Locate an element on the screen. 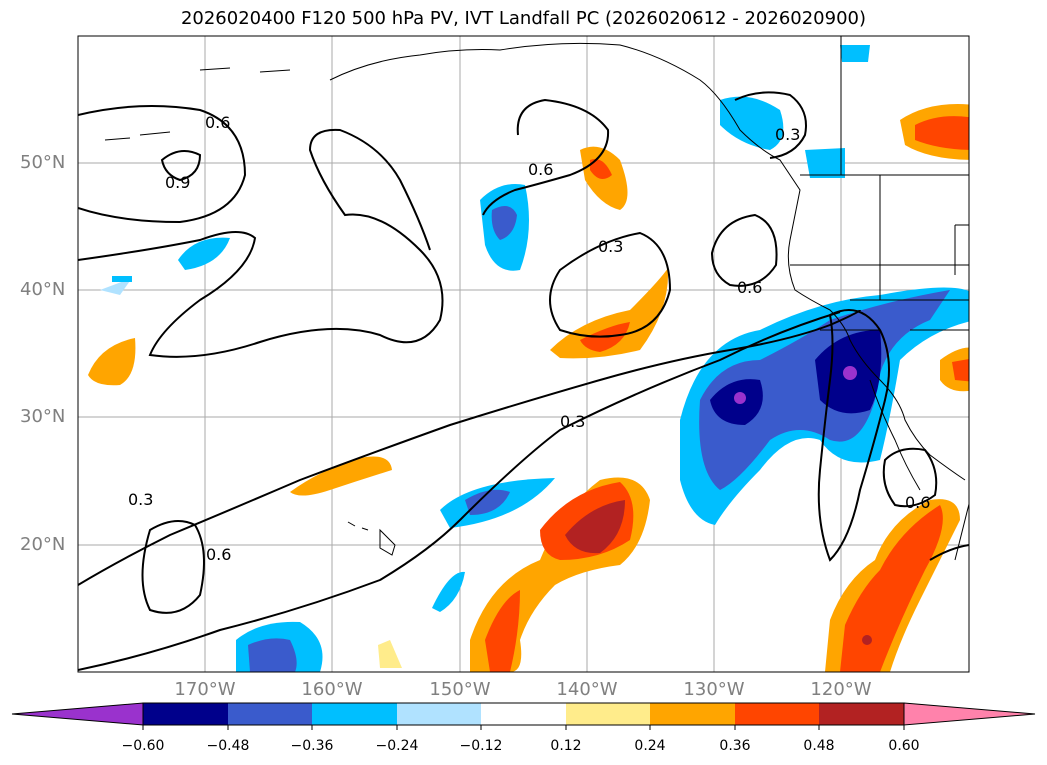 This screenshot has height=765, width=1047. lon-label: 170°W is located at coordinates (205, 689).